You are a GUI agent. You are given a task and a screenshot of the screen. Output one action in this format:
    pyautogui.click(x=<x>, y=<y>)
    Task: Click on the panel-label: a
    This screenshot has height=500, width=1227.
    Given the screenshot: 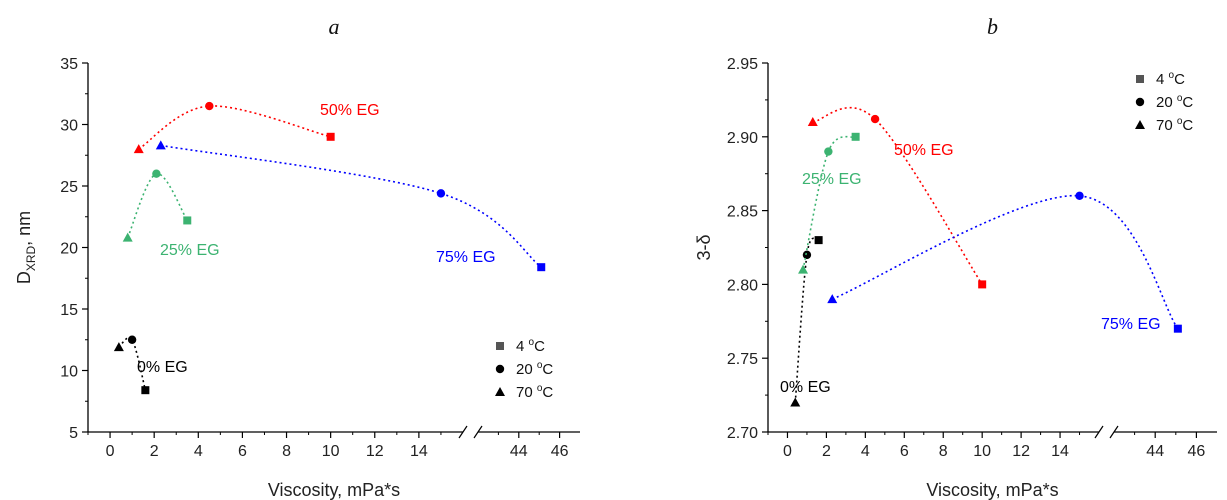 What is the action you would take?
    pyautogui.click(x=334, y=26)
    